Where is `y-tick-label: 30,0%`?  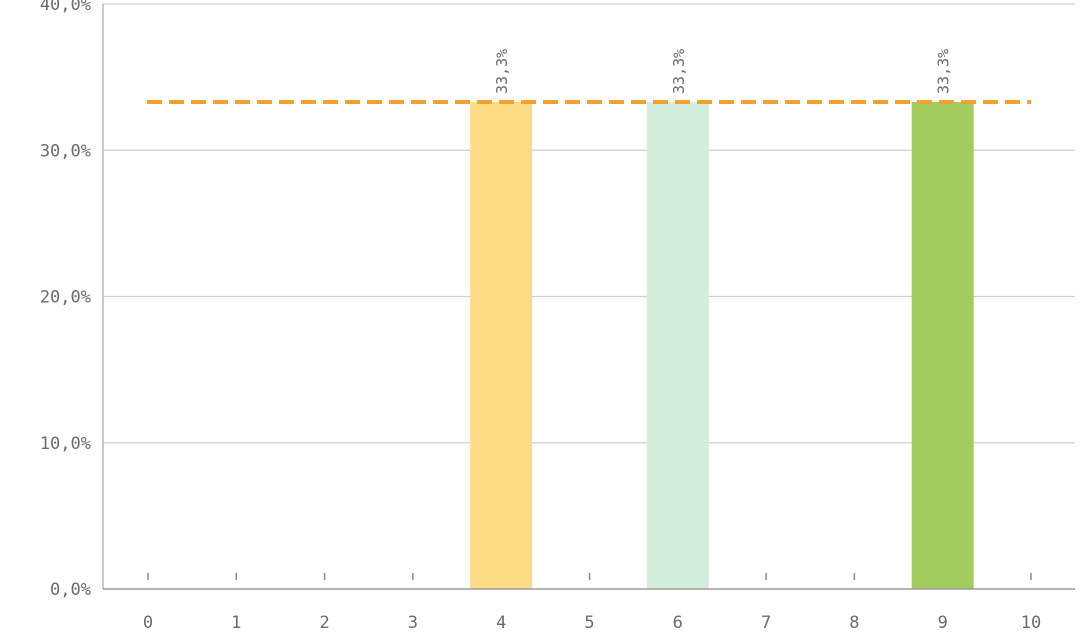
y-tick-label: 30,0% is located at coordinates (65, 151).